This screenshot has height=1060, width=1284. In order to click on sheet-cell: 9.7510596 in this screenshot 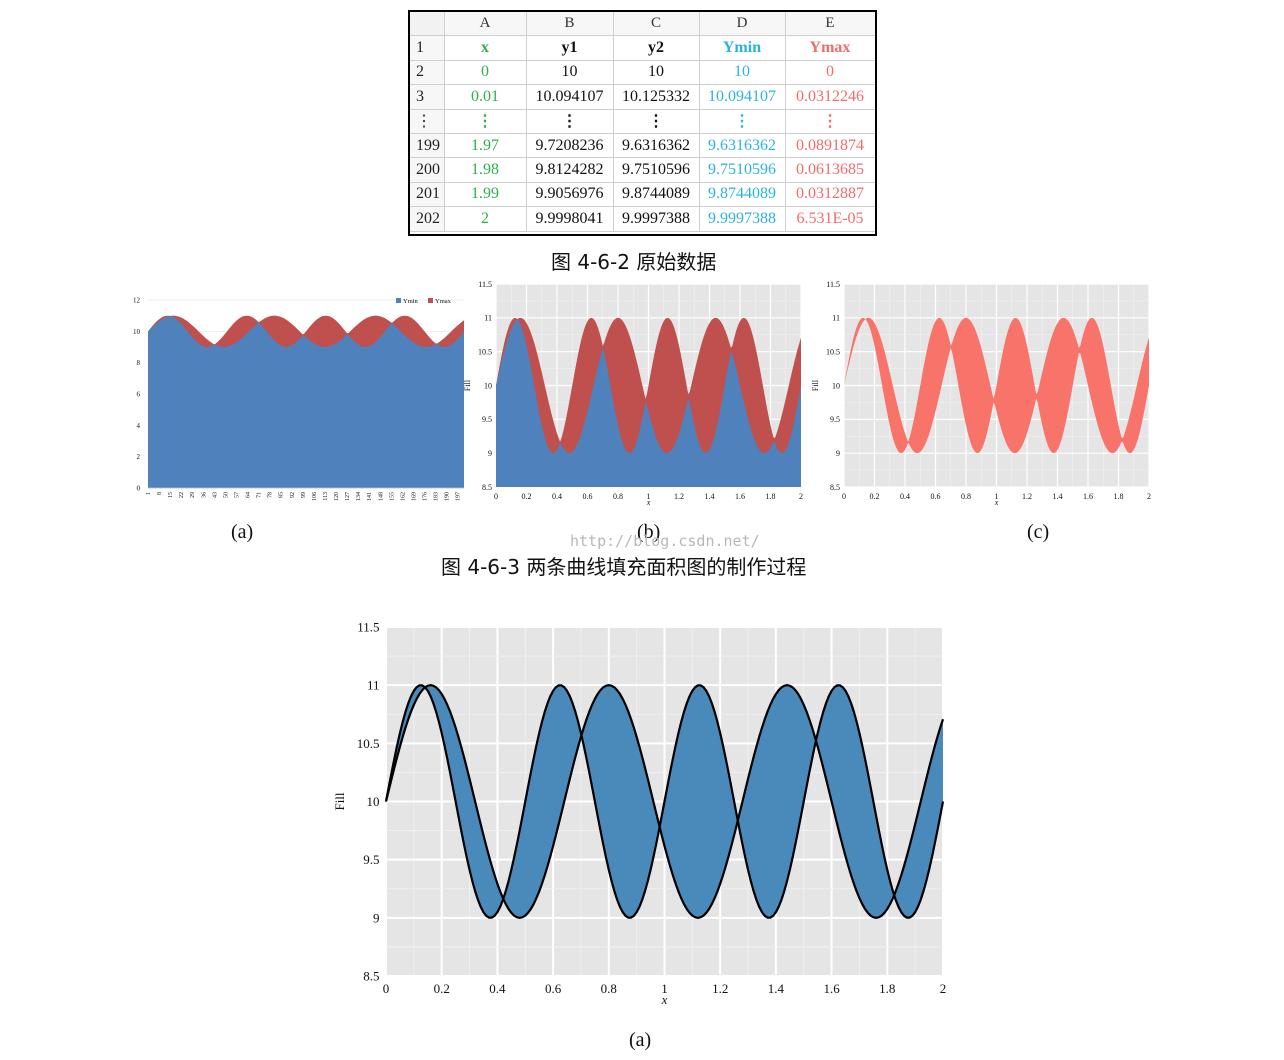, I will do `click(742, 170)`.